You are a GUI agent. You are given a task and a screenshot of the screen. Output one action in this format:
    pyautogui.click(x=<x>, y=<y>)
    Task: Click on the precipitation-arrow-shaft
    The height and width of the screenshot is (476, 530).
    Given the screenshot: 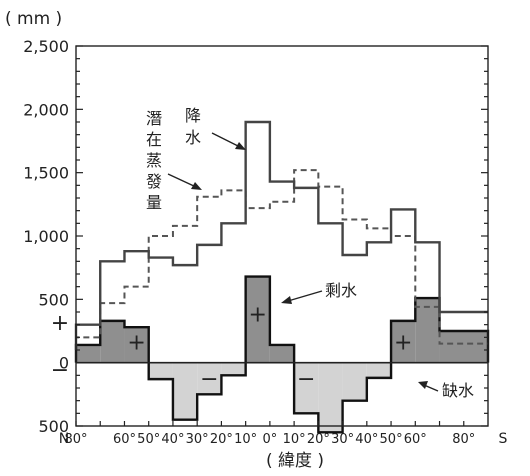 What is the action you would take?
    pyautogui.click(x=226, y=140)
    